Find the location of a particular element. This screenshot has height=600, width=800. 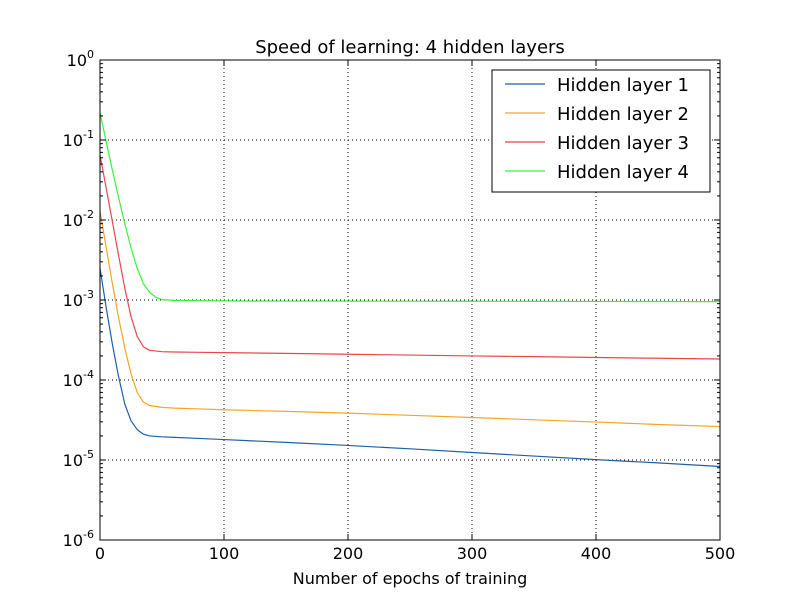

x-tick-label: 0 is located at coordinates (100, 553).